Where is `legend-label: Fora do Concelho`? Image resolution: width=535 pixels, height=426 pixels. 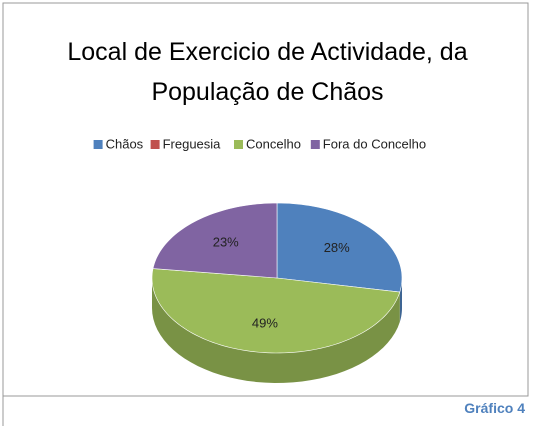 legend-label: Fora do Concelho is located at coordinates (374, 143).